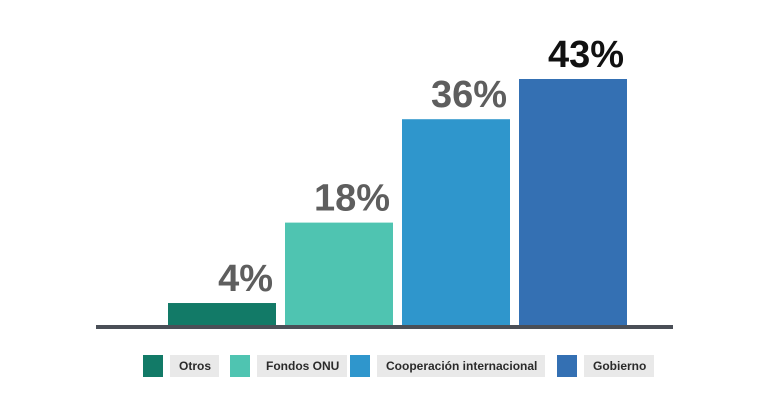  Describe the element at coordinates (573, 202) in the screenshot. I see `bar-gobierno` at that location.